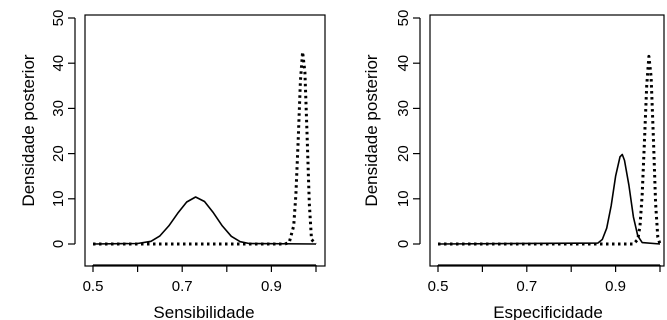 Image resolution: width=667 pixels, height=320 pixels. Describe the element at coordinates (58, 18) in the screenshot. I see `sensitivity-y-tick-label: 50` at that location.